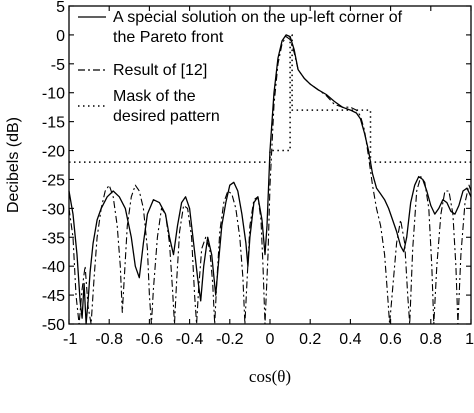 This screenshot has width=474, height=413. I want to click on legend-entry-result: Result of [12], so click(160, 70).